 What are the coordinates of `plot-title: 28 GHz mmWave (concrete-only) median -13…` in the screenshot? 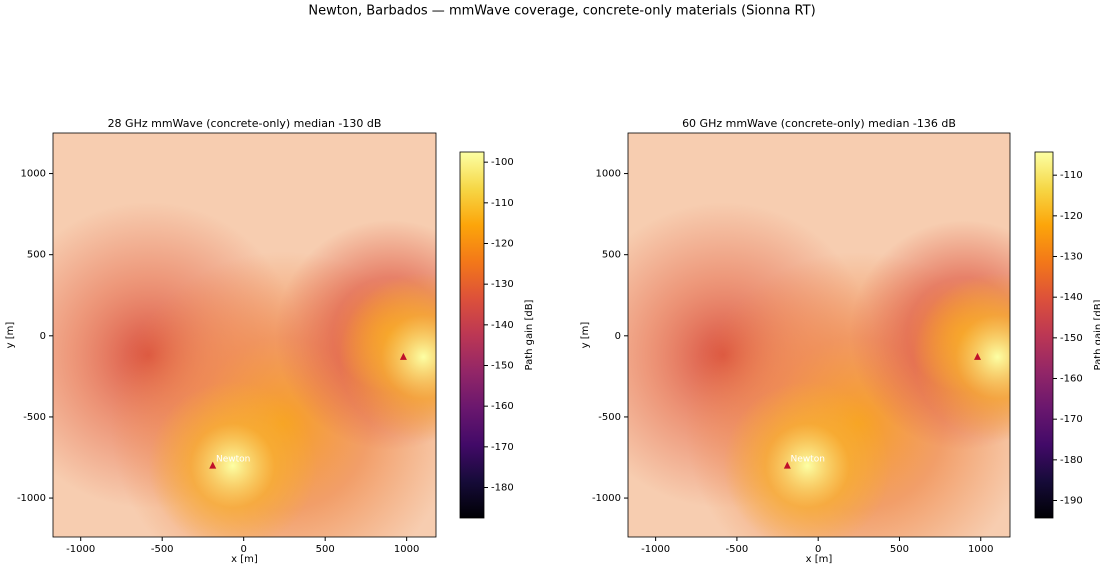 It's located at (245, 123).